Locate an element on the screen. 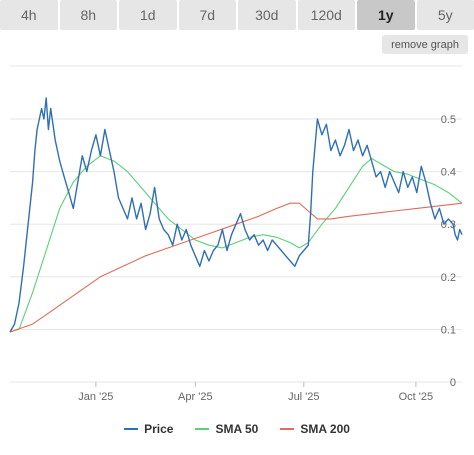 This screenshot has height=455, width=474. legend-item-sma50: SMA 50 is located at coordinates (226, 429).